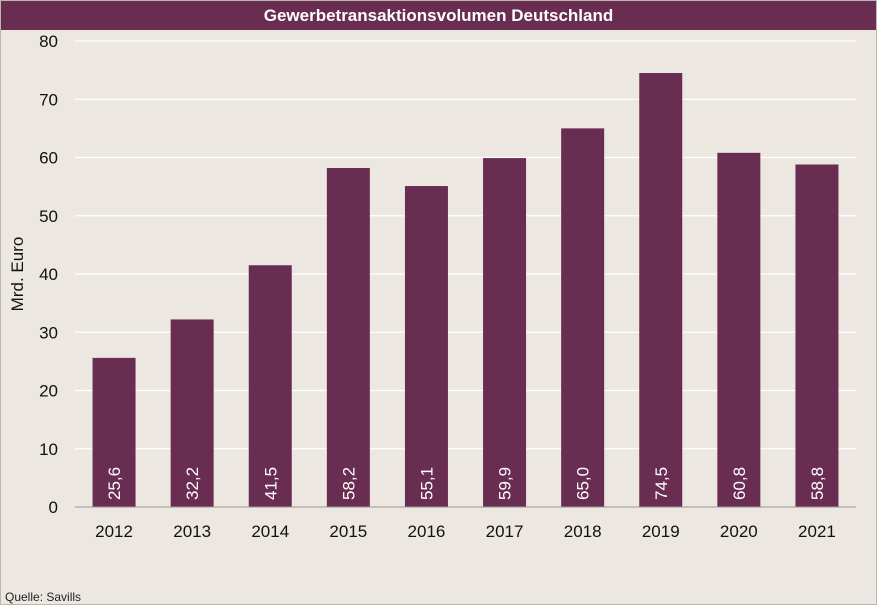  I want to click on value-label: 65,0, so click(583, 483).